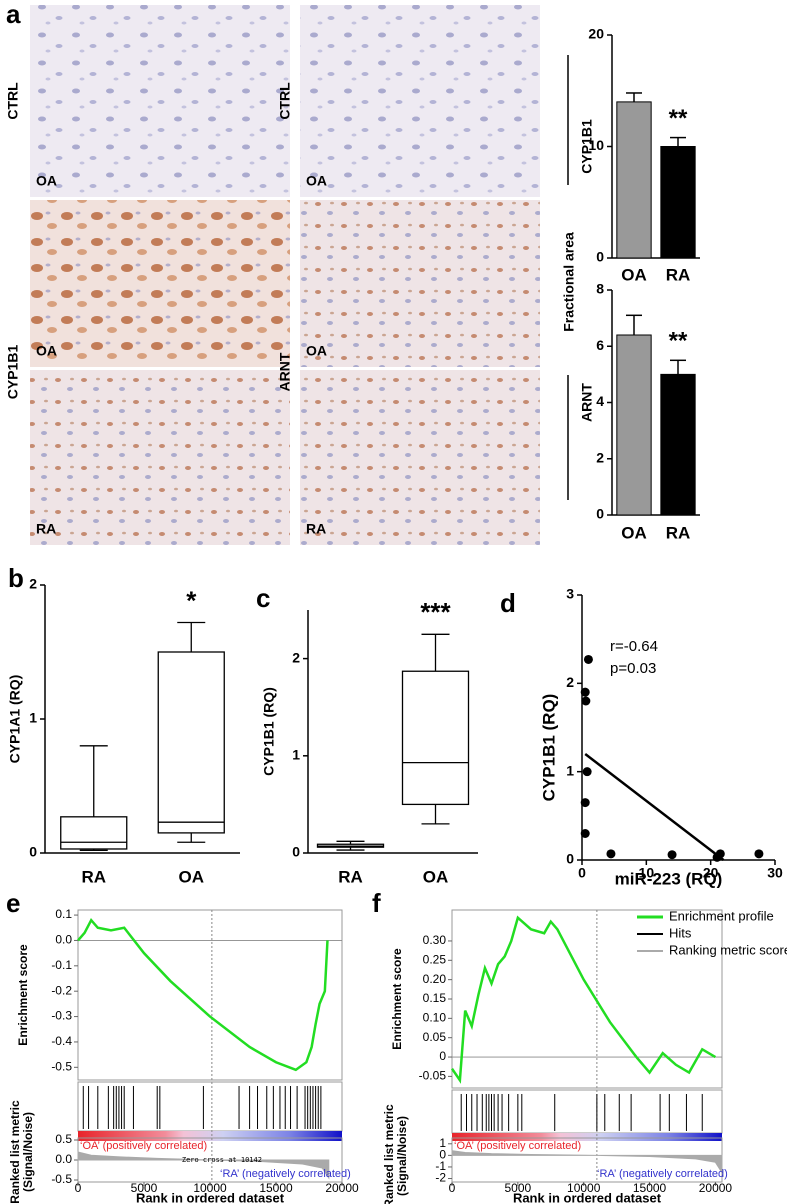 The height and width of the screenshot is (1204, 787). Describe the element at coordinates (596, 34) in the screenshot. I see `y-tick-label: 20` at that location.